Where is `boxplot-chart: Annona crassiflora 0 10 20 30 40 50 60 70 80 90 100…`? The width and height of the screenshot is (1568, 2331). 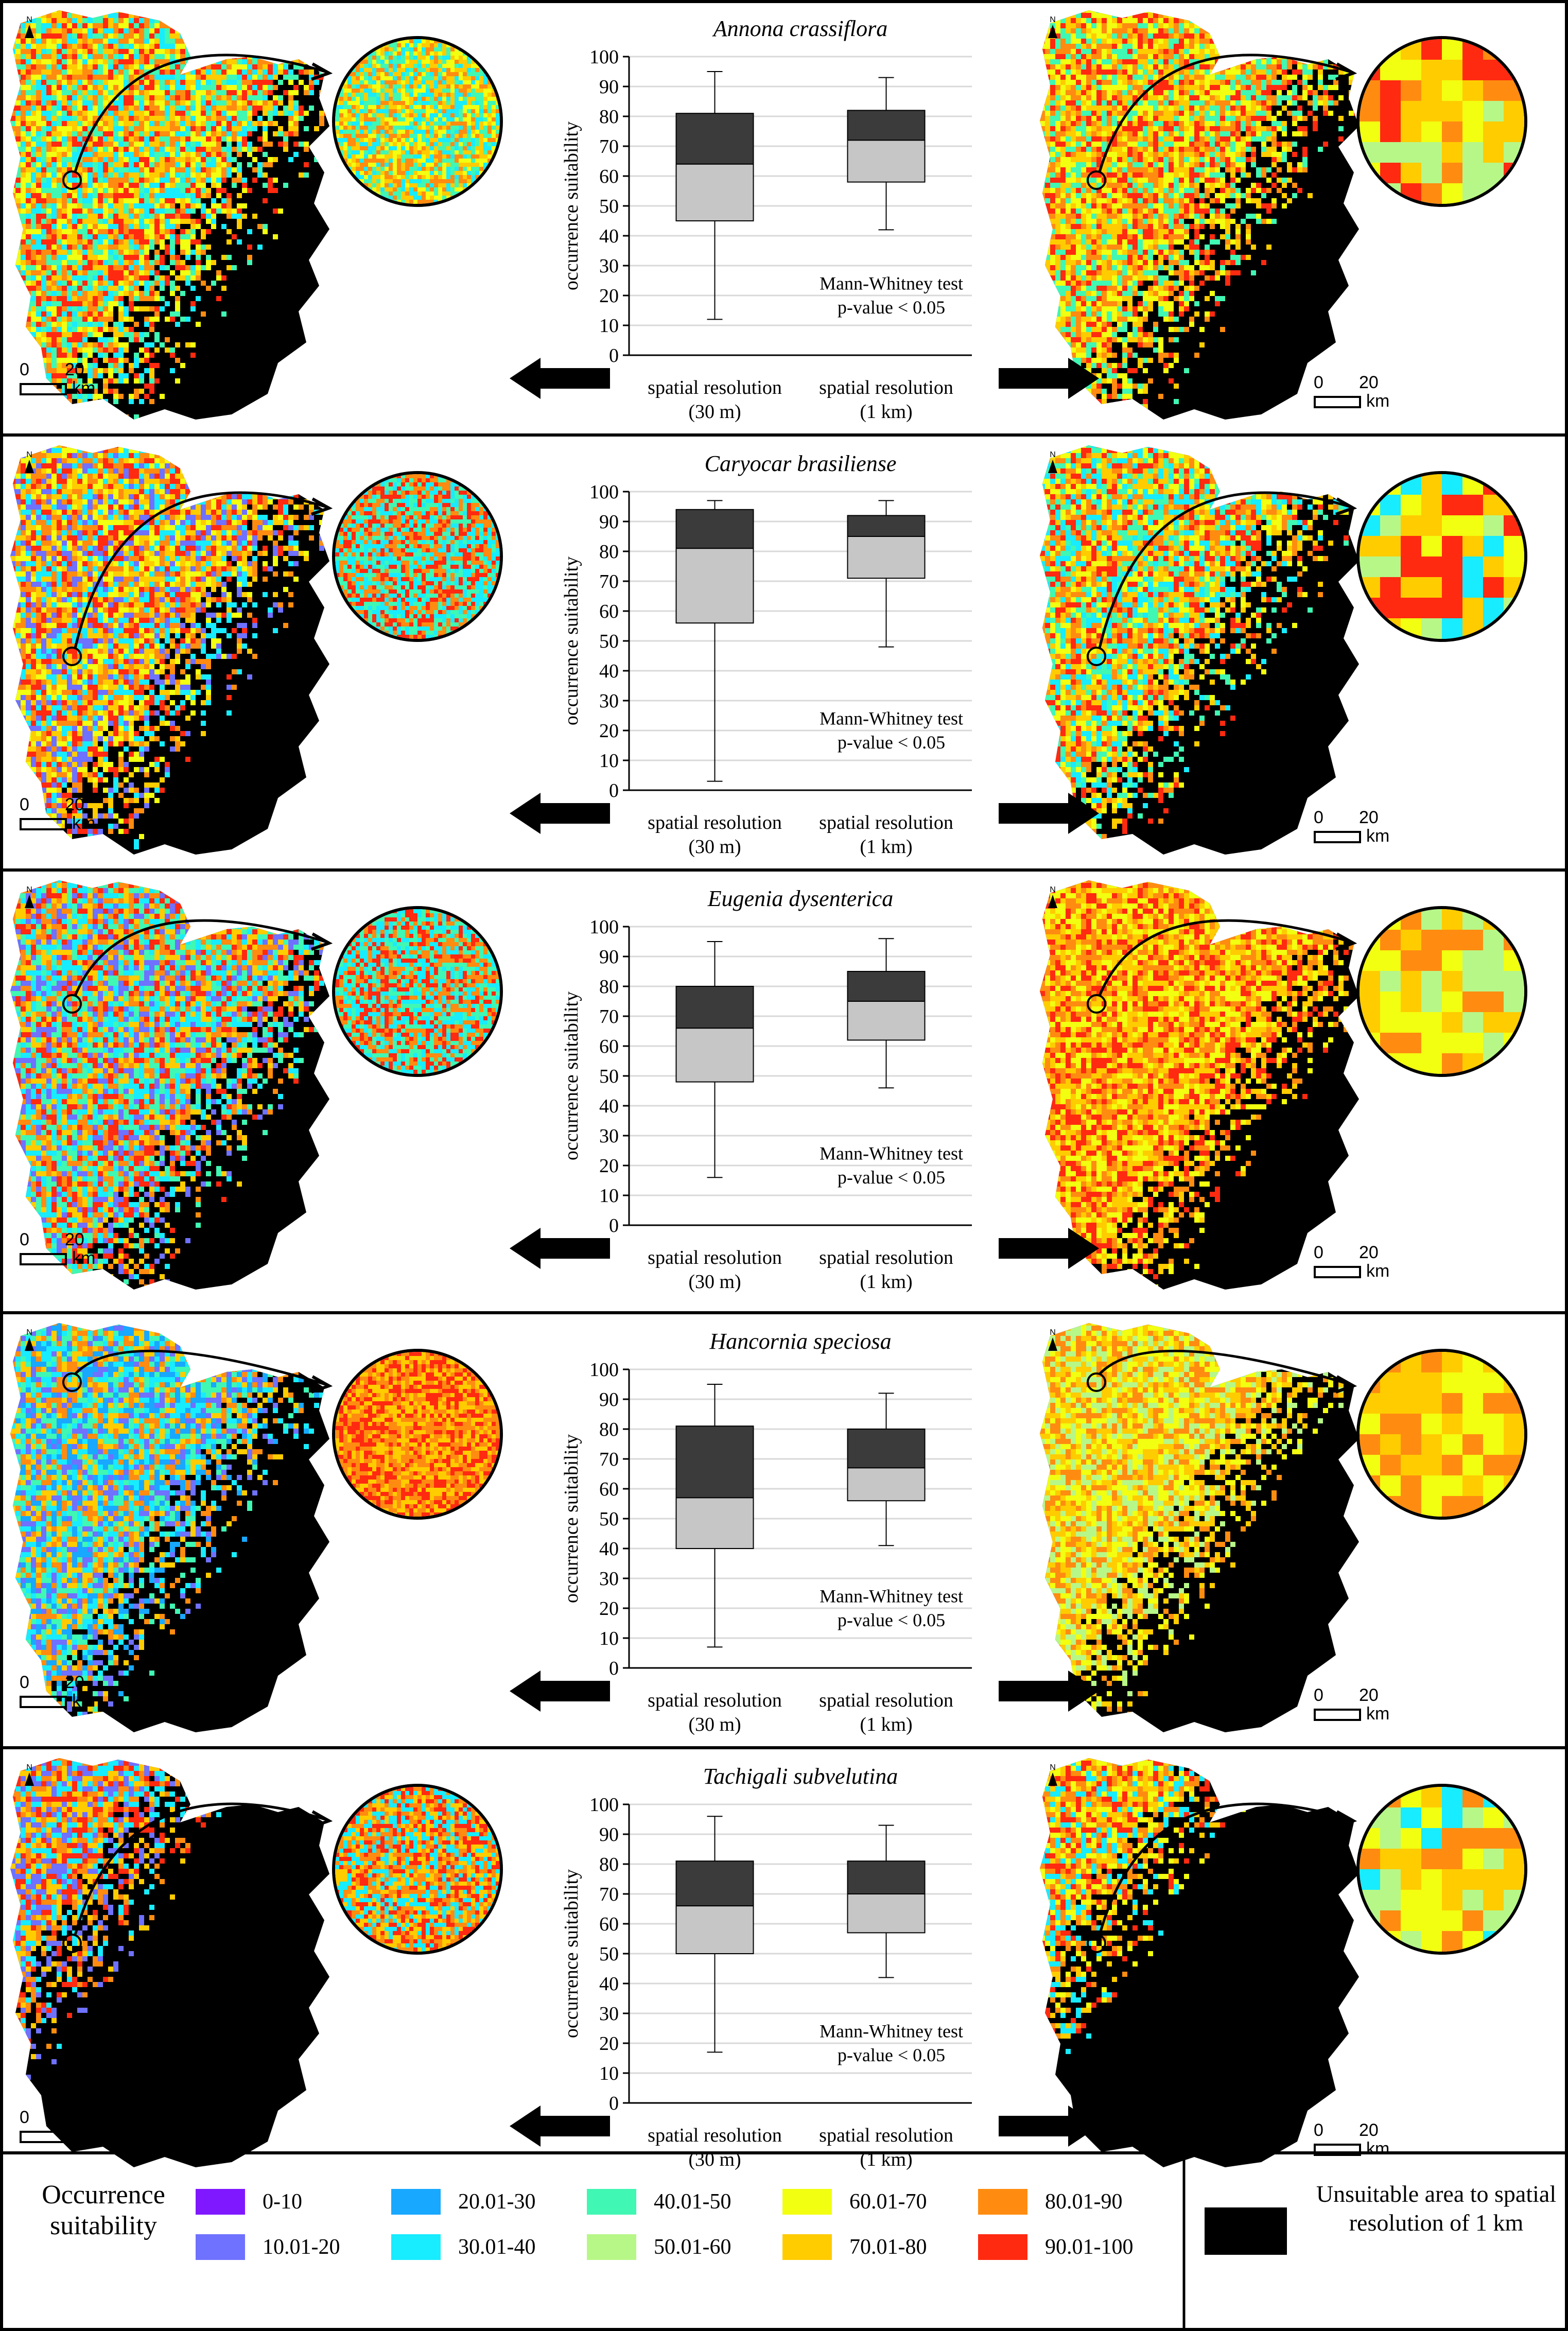
boxplot-chart: Annona crassiflora 0 10 20 30 40 50 60 70 80 90 100… is located at coordinates (766, 219).